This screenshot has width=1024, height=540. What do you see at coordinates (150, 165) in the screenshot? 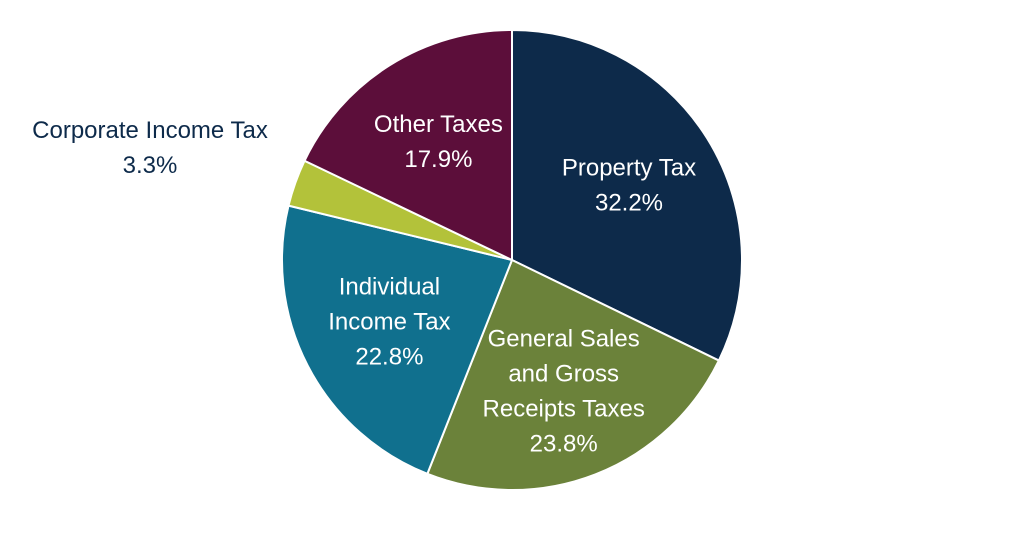
I see `slice-value-label: 3.3%` at bounding box center [150, 165].